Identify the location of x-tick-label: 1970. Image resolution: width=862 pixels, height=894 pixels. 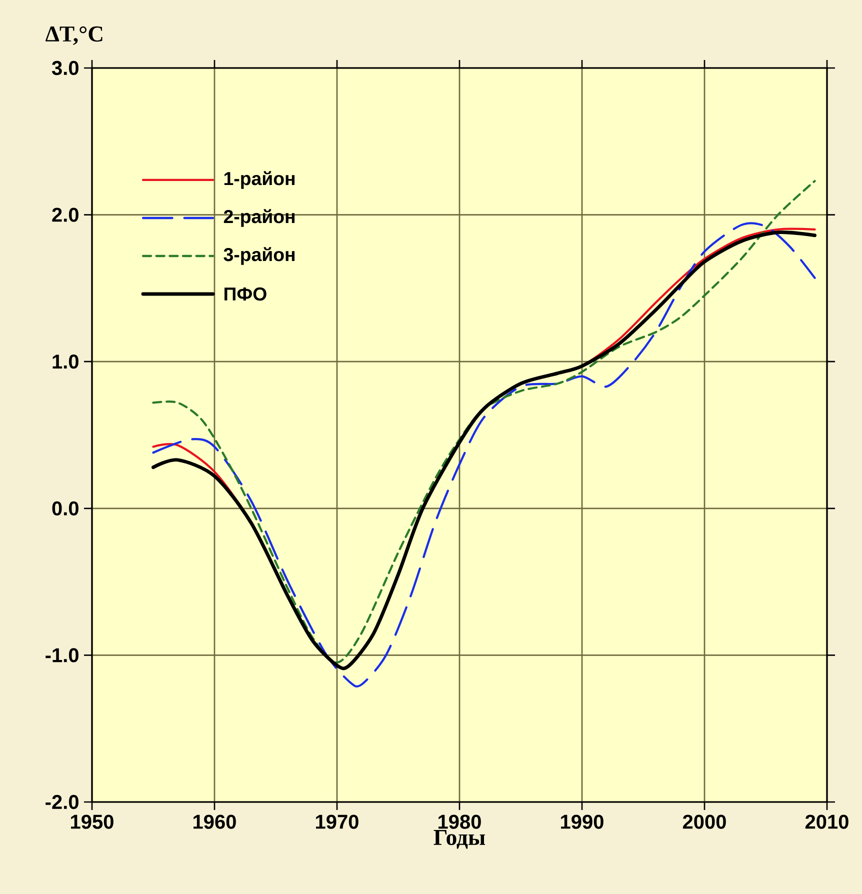
(337, 821).